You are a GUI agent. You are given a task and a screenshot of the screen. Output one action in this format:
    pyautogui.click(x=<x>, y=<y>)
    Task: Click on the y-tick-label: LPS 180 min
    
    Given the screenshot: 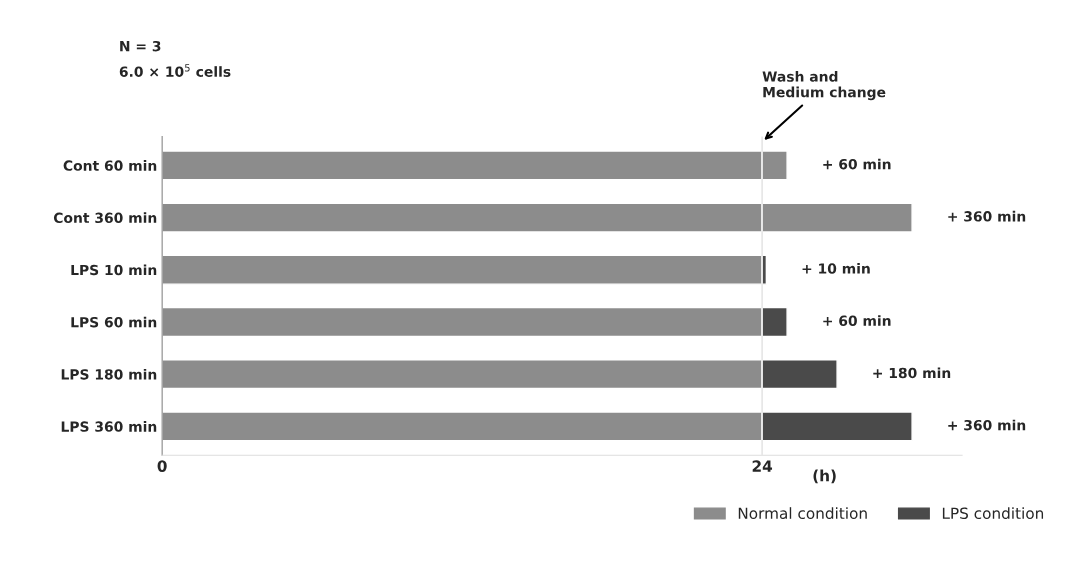 What is the action you would take?
    pyautogui.click(x=109, y=374)
    